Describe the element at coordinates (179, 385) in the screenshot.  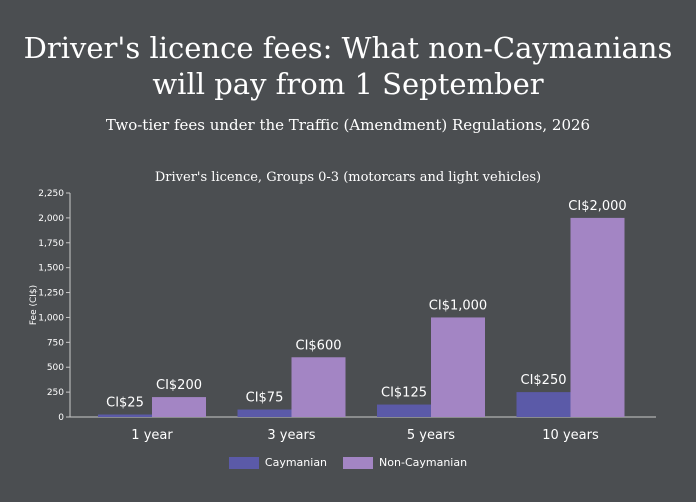
I see `data-label: CI$200` at that location.